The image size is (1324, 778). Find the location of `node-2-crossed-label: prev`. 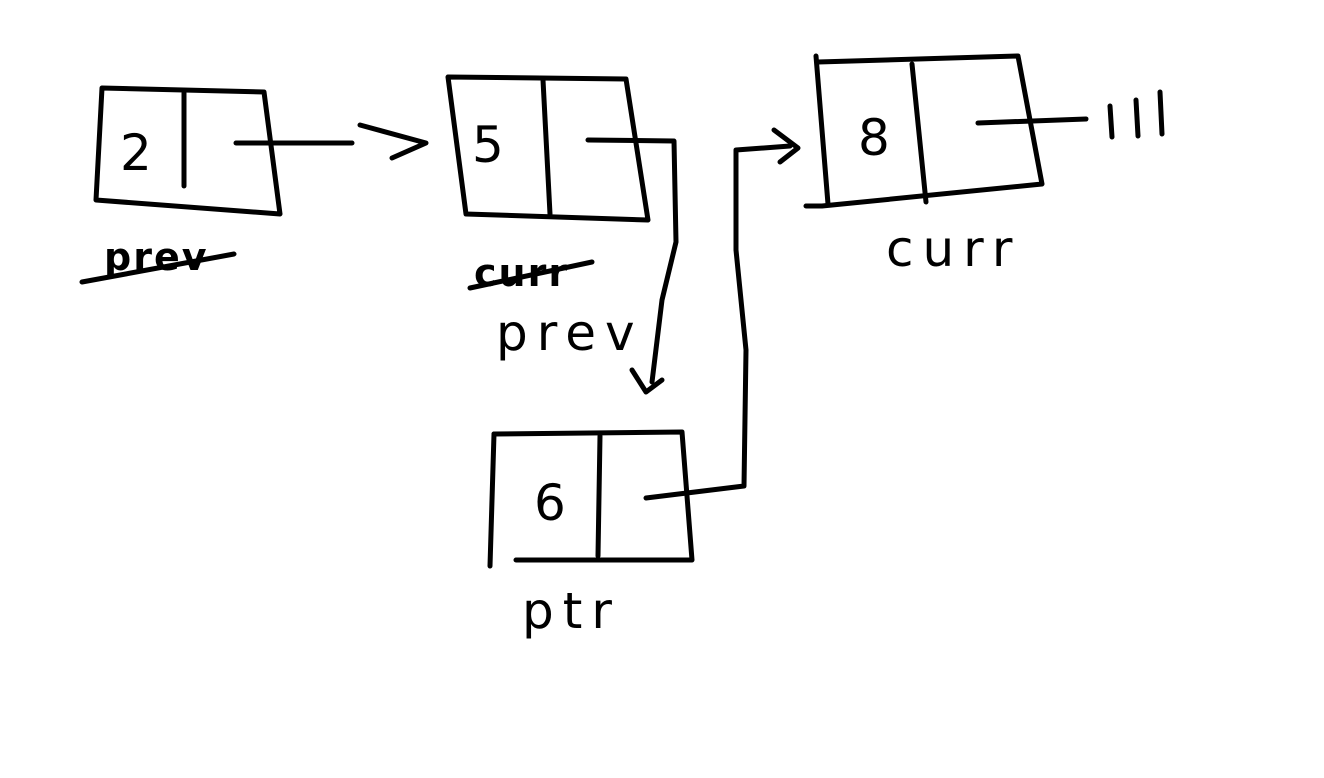

node-2-crossed-label: prev is located at coordinates (156, 257).